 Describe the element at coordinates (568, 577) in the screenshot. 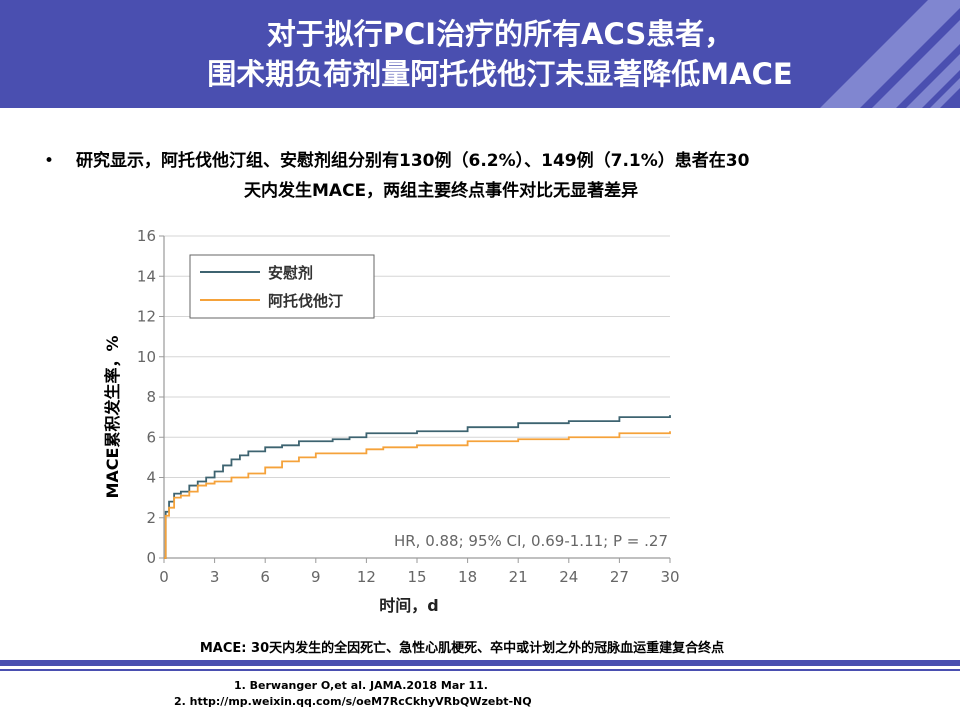

I see `x-tick-label: 24` at that location.